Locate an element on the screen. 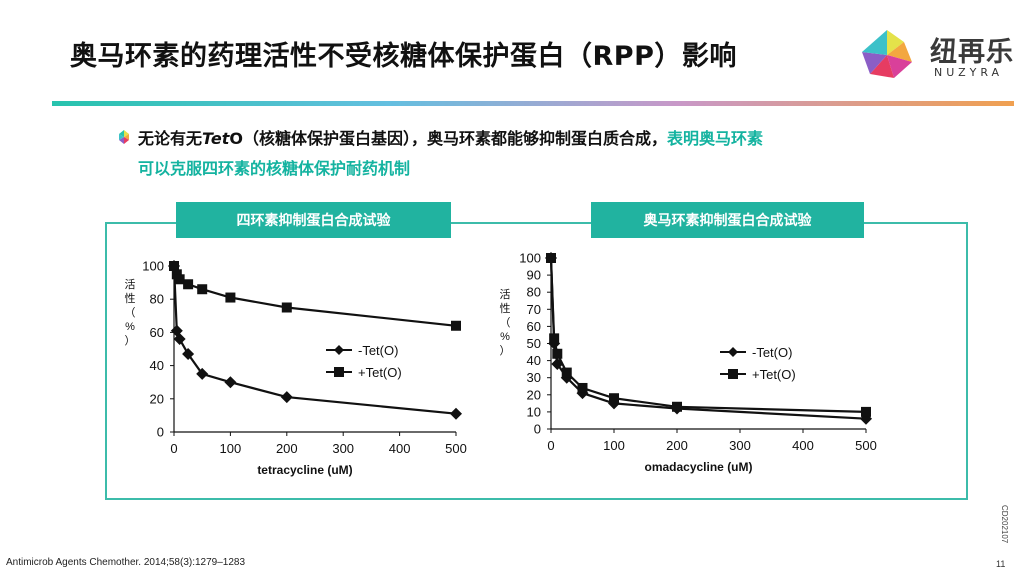  omadacycline-y-axis-label-char: 性 is located at coordinates (505, 308).